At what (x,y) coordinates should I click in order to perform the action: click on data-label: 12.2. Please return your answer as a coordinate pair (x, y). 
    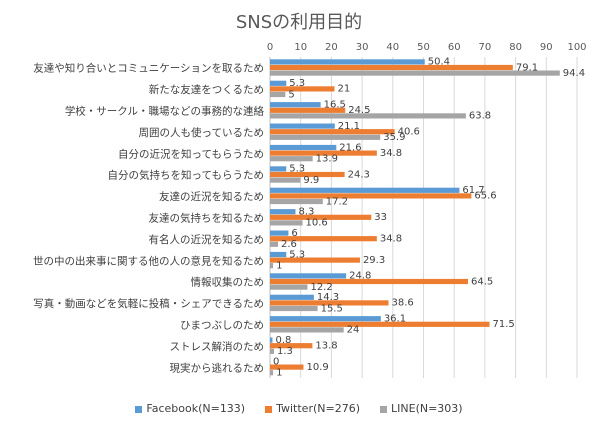
    Looking at the image, I should click on (321, 287).